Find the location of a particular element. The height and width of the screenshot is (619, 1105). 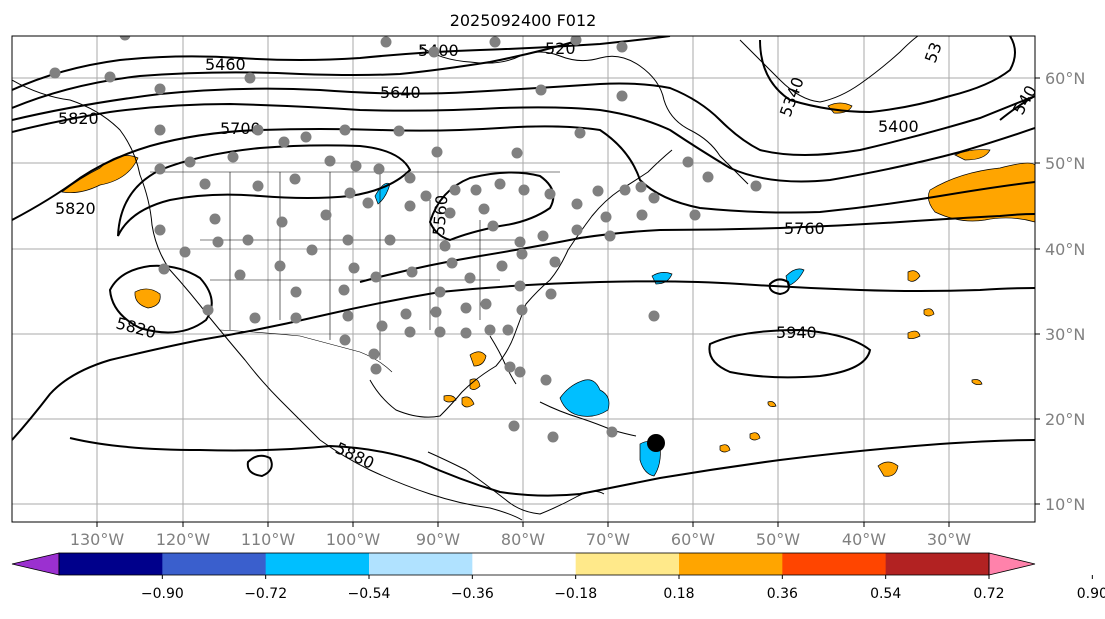

contour-5880-south is located at coordinates (552, 467).